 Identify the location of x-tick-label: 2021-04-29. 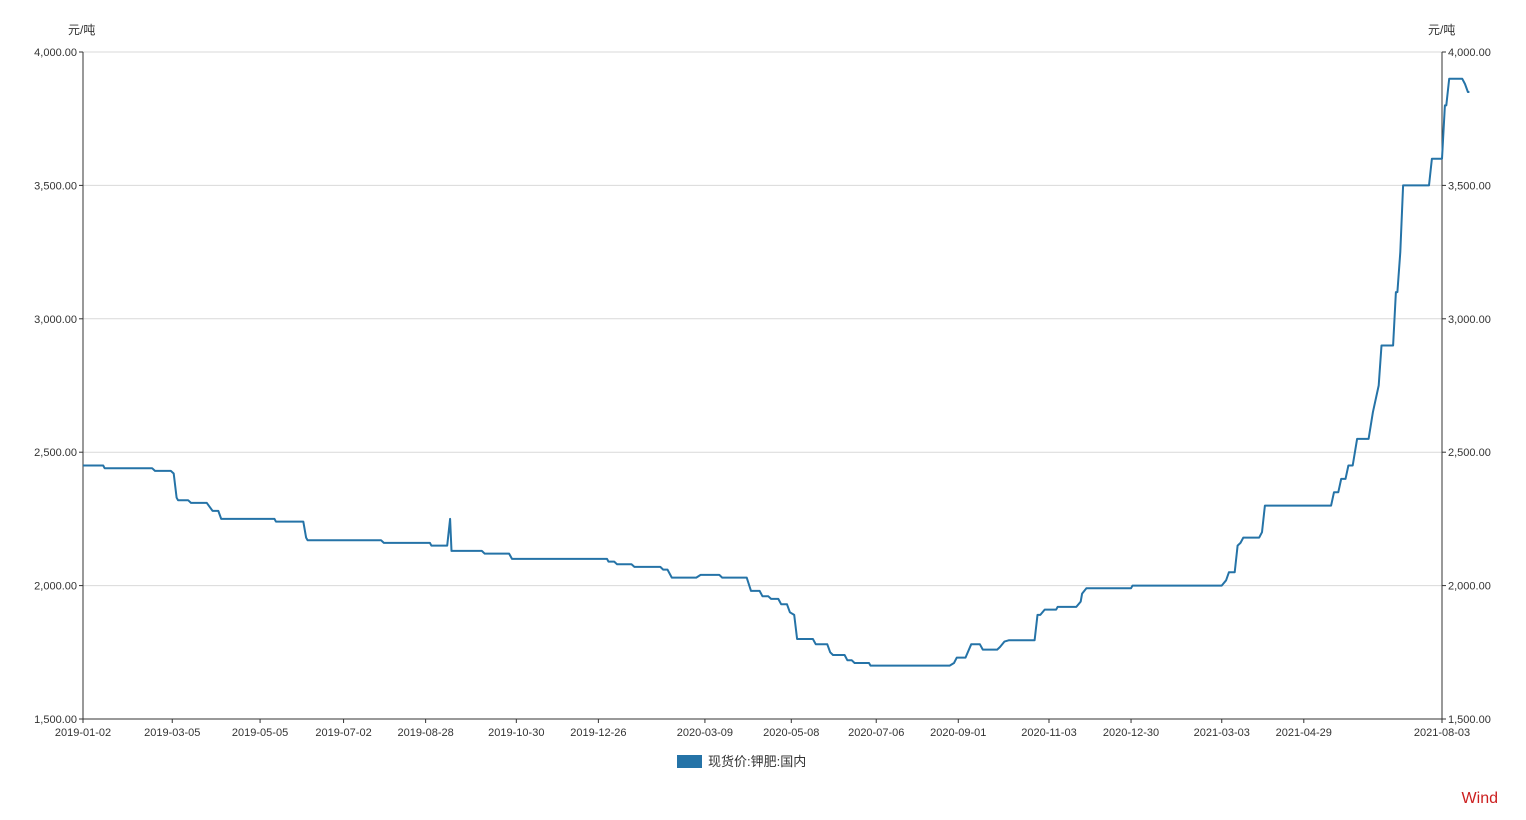
(1304, 733).